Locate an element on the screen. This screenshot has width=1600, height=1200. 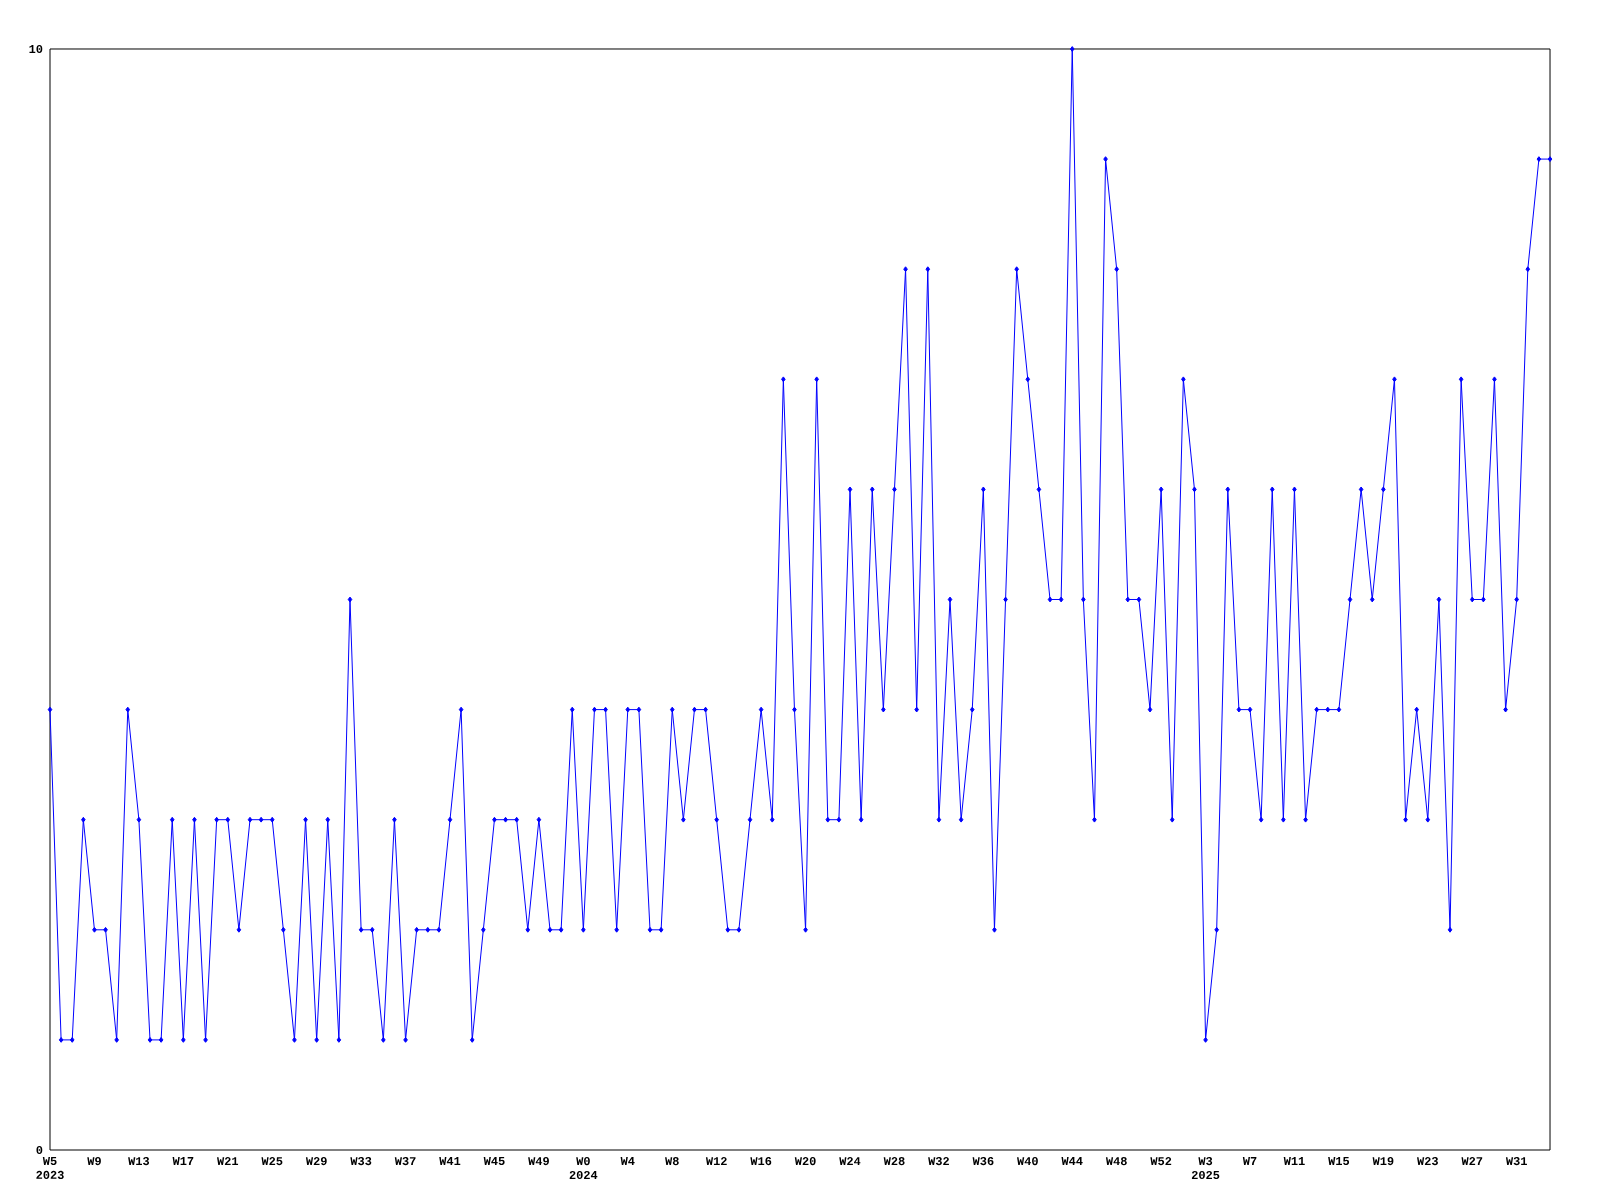
x-tick-label: W5 2023 is located at coordinates (50, 1168).